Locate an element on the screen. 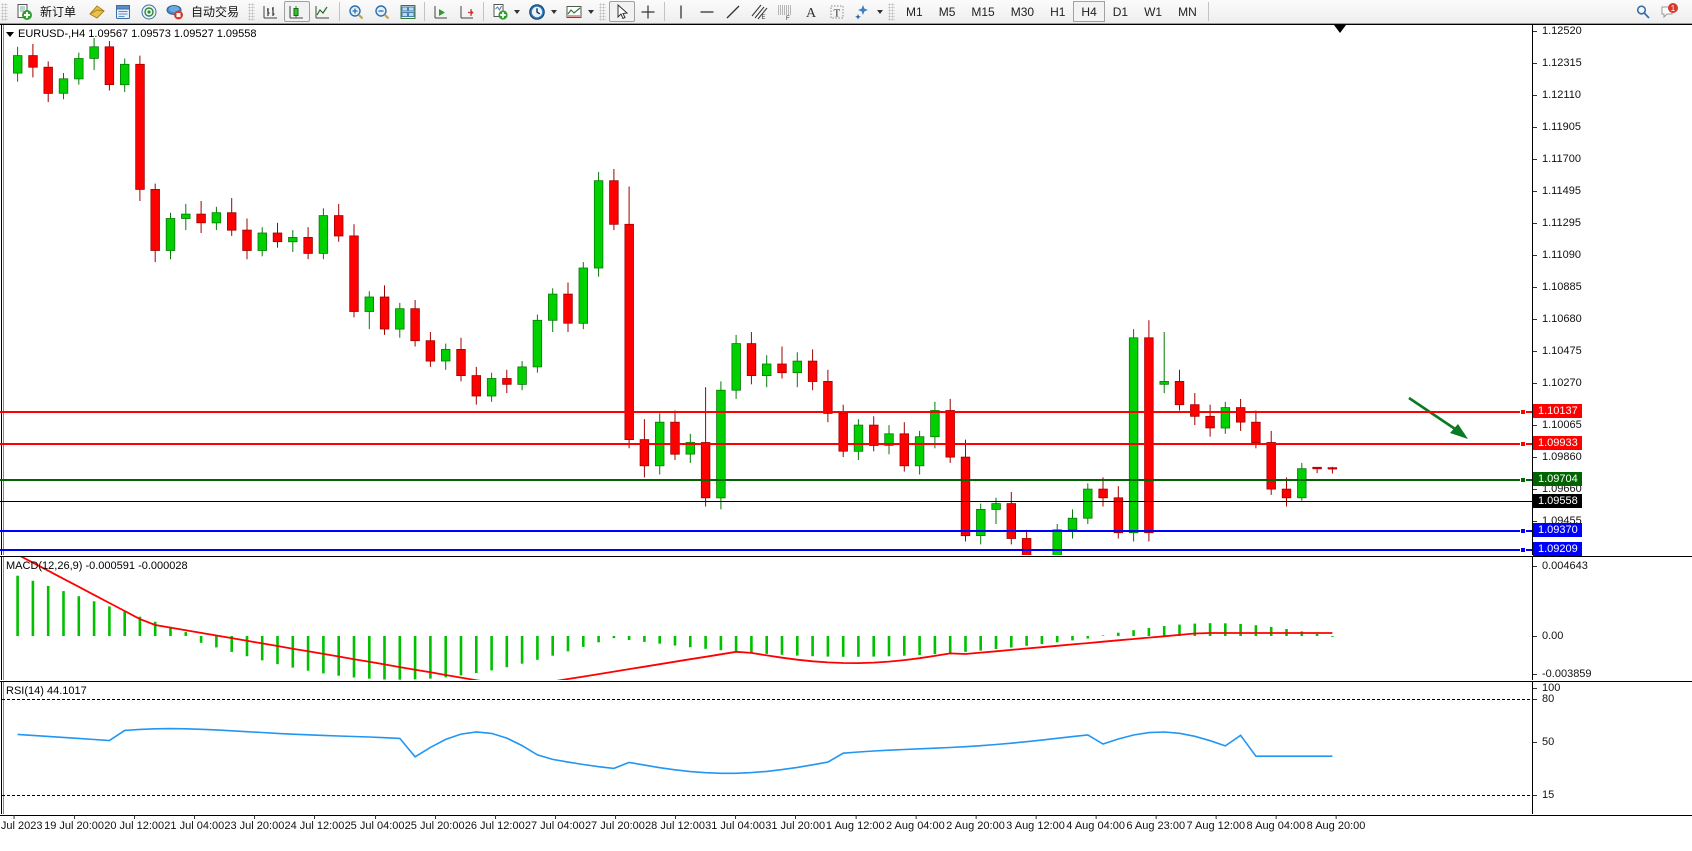 The height and width of the screenshot is (851, 1692). rsi-plot is located at coordinates (766, 748).